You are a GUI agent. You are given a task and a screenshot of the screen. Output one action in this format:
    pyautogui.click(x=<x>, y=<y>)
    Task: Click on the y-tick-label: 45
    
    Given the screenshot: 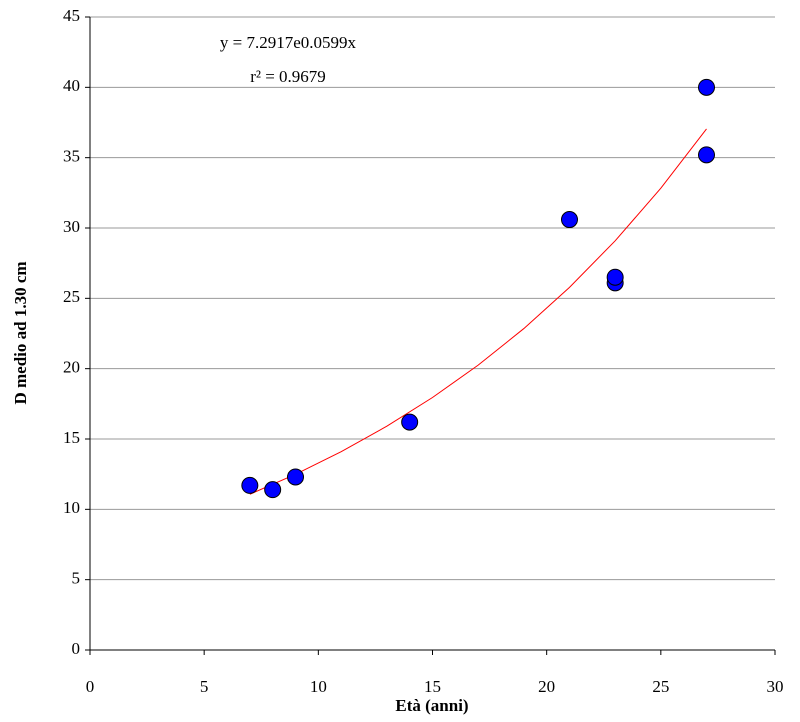 What is the action you would take?
    pyautogui.click(x=71, y=15)
    